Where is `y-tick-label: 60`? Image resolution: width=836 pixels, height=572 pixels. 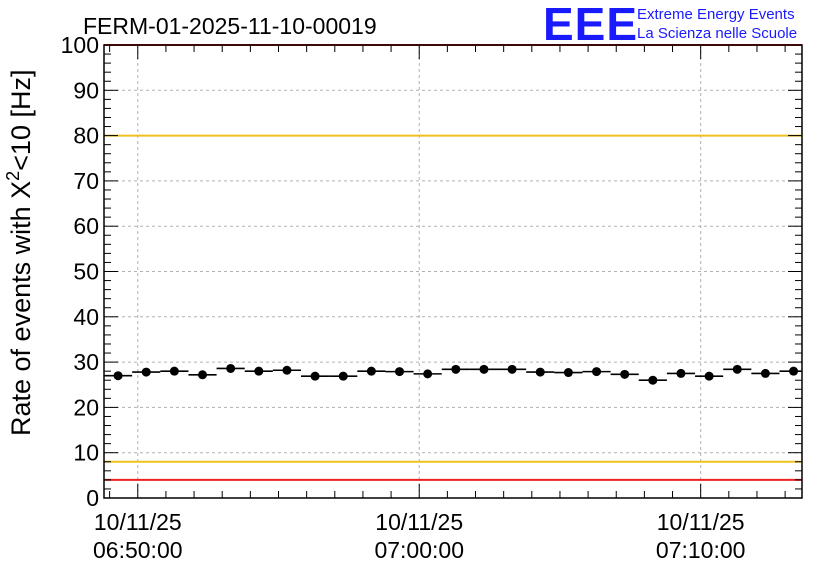
y-tick-label: 60 is located at coordinates (86, 226).